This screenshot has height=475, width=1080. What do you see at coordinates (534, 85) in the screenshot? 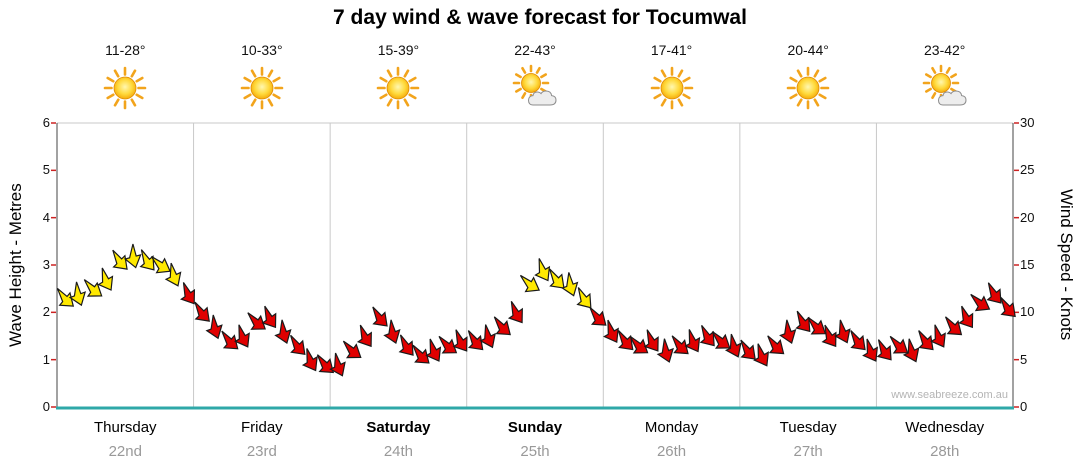
I see `sun-cloud-icon` at bounding box center [534, 85].